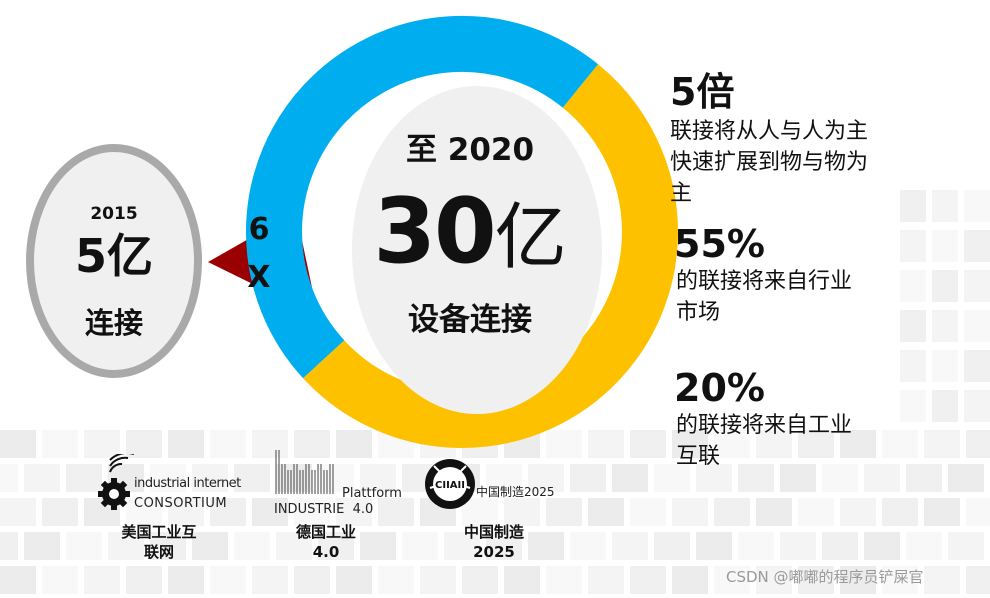 The width and height of the screenshot is (990, 598). What do you see at coordinates (450, 484) in the screenshot?
I see `ciiaii-badge-icon: CIIAII` at bounding box center [450, 484].